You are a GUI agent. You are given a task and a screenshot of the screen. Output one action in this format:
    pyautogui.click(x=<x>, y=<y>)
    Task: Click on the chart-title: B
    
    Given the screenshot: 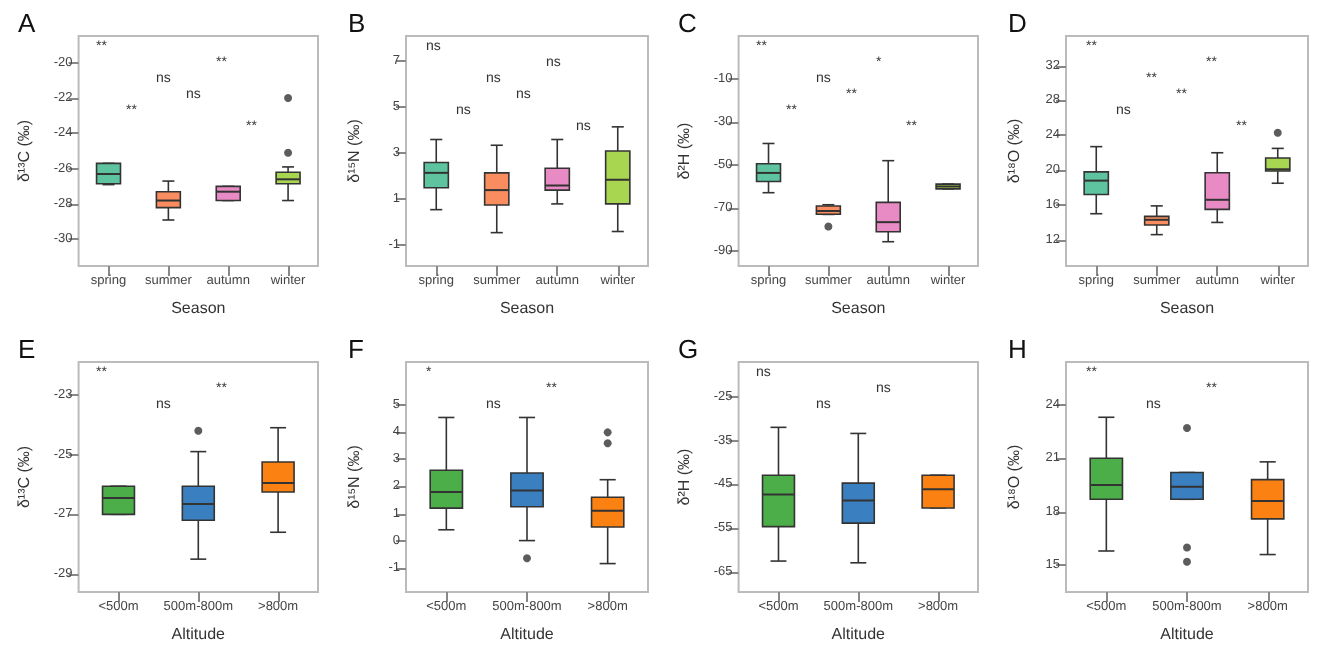 What is the action you would take?
    pyautogui.click(x=357, y=23)
    